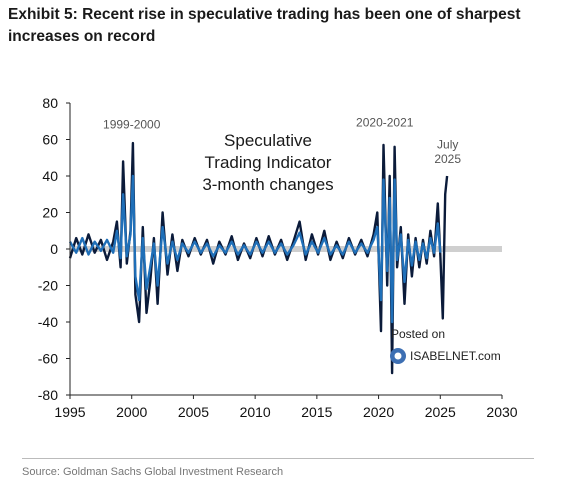 This screenshot has height=485, width=564. I want to click on x-tick-label: 2010, so click(255, 412).